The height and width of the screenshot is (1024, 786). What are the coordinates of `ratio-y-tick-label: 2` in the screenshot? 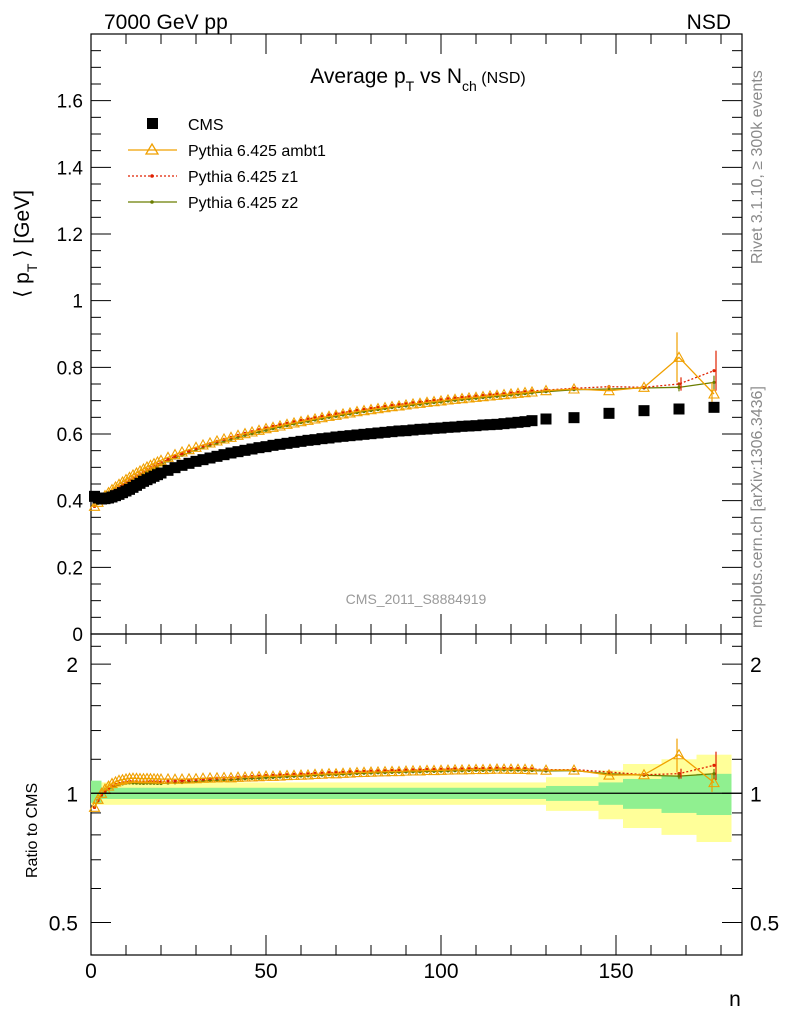 It's located at (72, 665).